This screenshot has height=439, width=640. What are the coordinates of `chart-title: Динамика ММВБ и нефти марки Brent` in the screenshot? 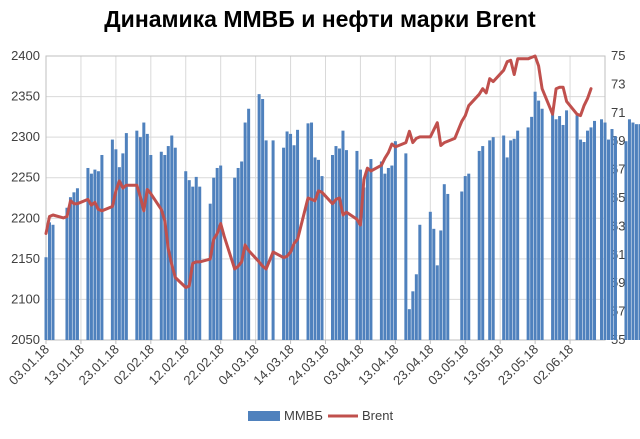 It's located at (320, 19).